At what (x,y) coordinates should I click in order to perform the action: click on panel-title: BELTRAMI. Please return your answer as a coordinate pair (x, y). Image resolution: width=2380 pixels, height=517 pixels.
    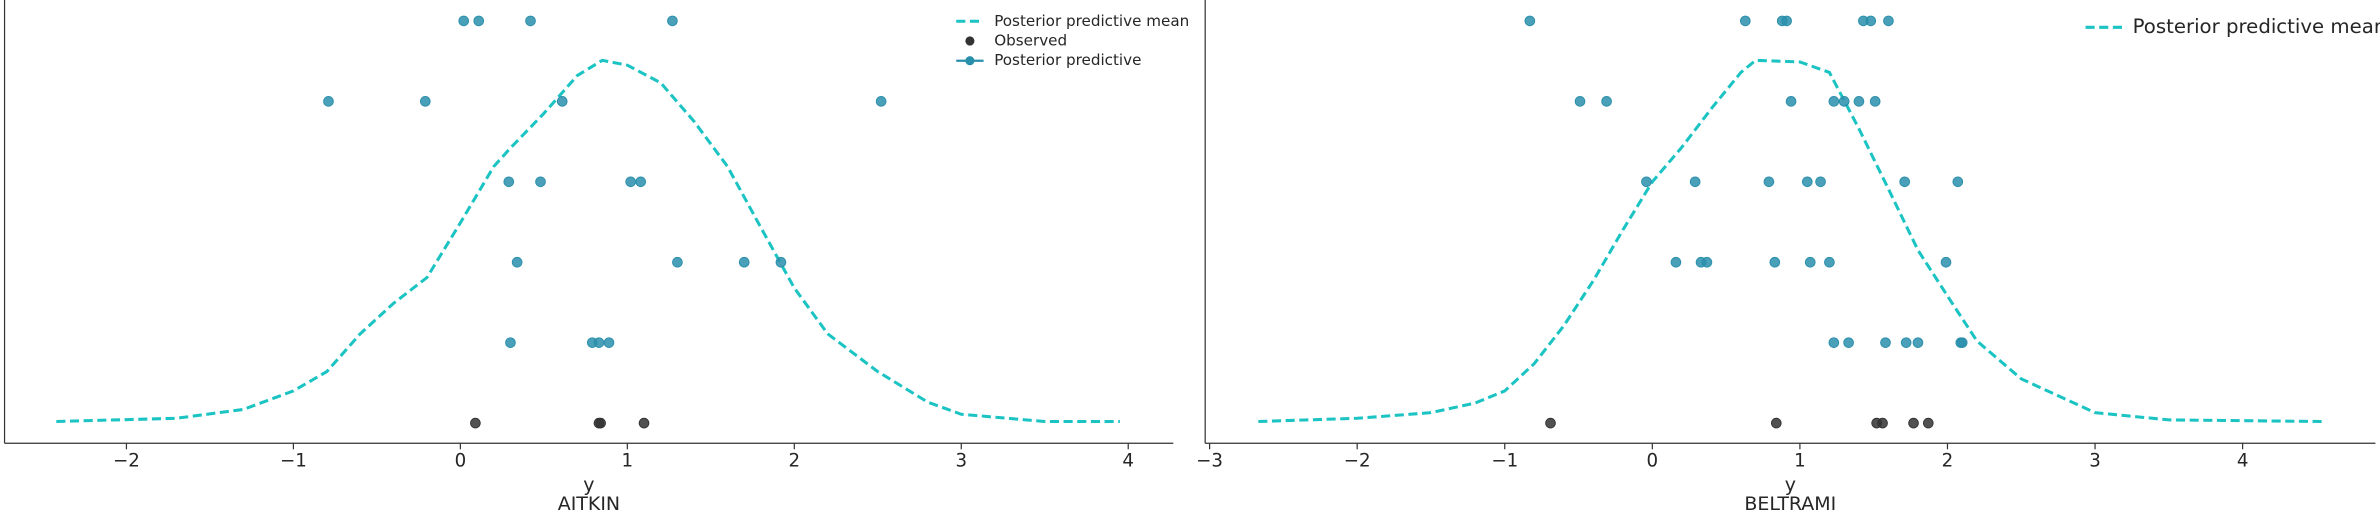
    Looking at the image, I should click on (1790, 504).